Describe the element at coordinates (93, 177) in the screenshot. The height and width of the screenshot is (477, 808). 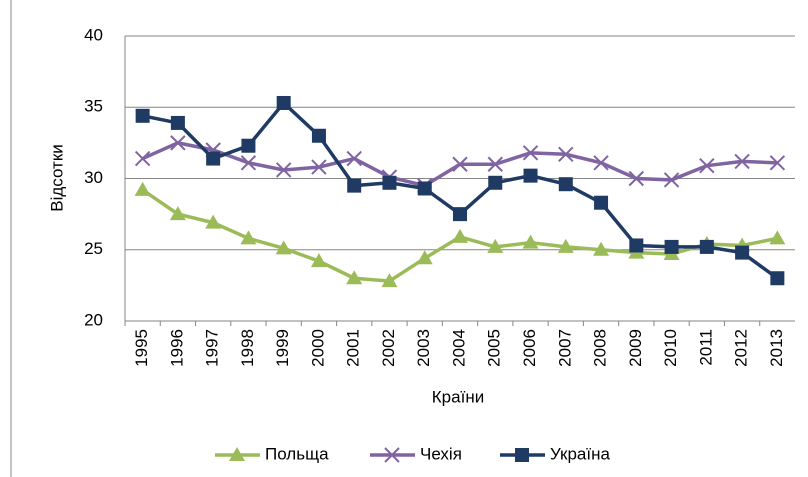
I see `y-tick-label: 30` at that location.